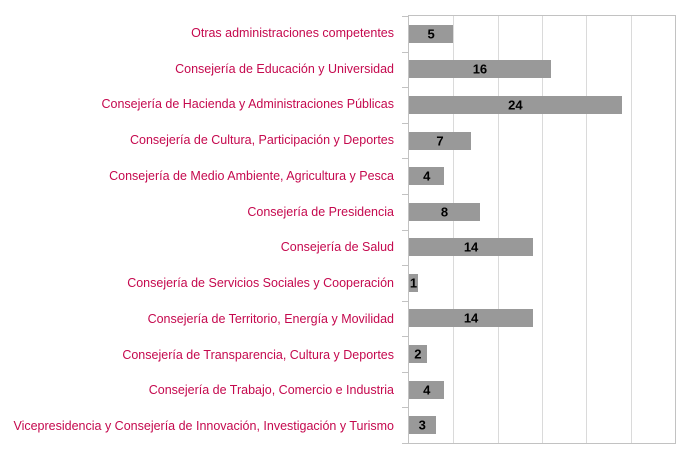  I want to click on bar-band: 24, so click(542, 105).